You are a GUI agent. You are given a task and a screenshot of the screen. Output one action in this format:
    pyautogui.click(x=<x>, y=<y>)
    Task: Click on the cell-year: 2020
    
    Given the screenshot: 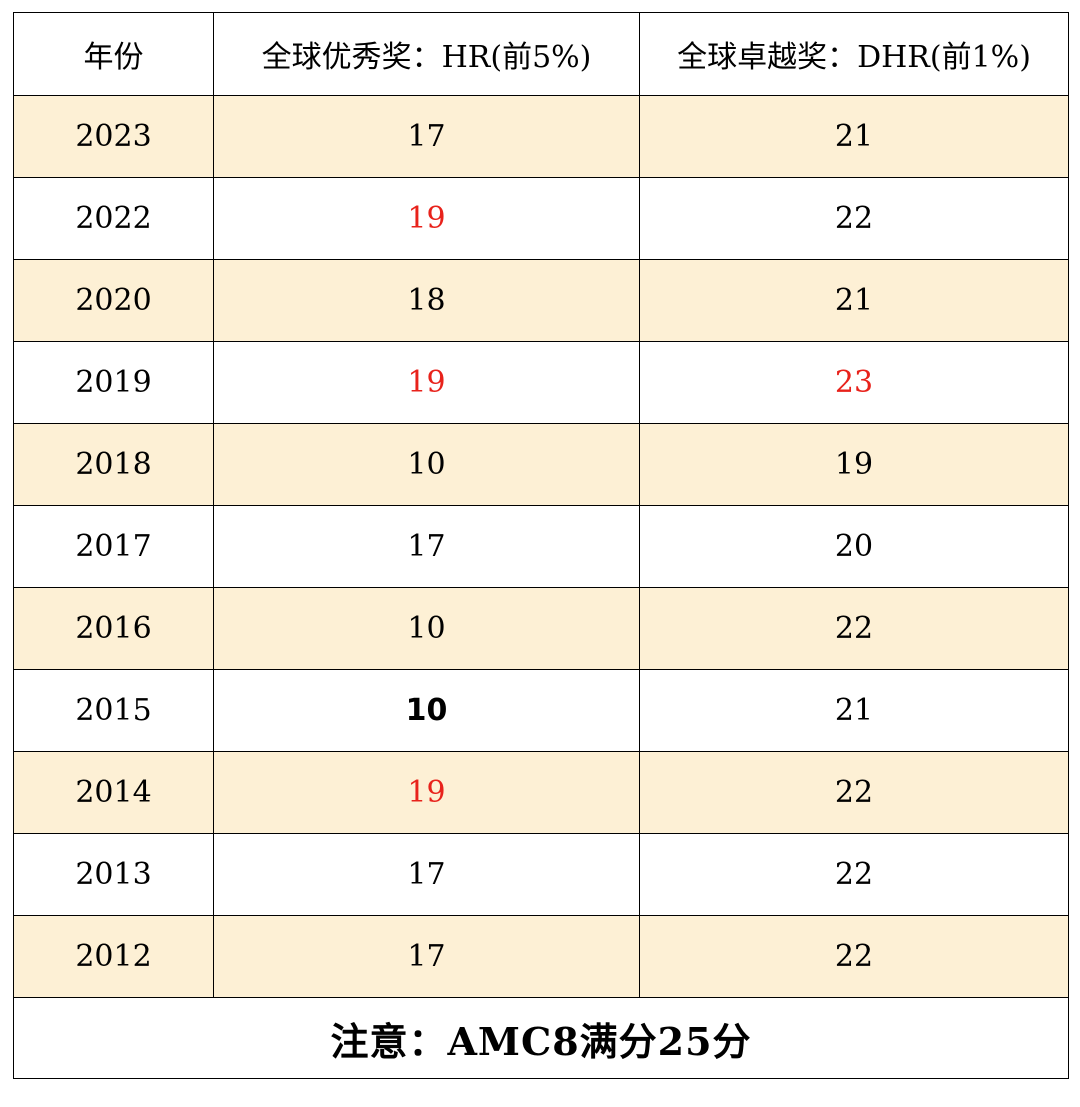 What is the action you would take?
    pyautogui.click(x=113, y=300)
    